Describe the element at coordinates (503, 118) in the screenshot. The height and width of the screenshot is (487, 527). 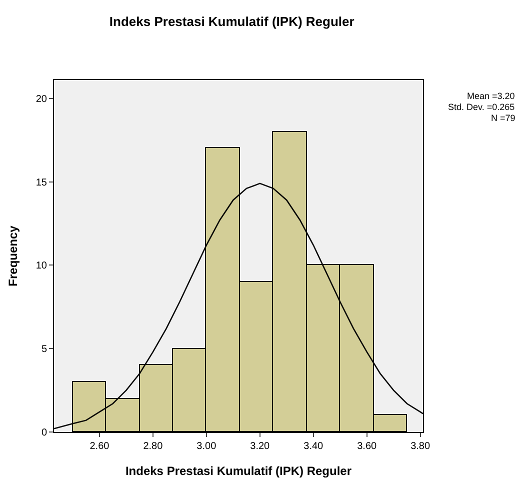
I see `text: N =79` at that location.